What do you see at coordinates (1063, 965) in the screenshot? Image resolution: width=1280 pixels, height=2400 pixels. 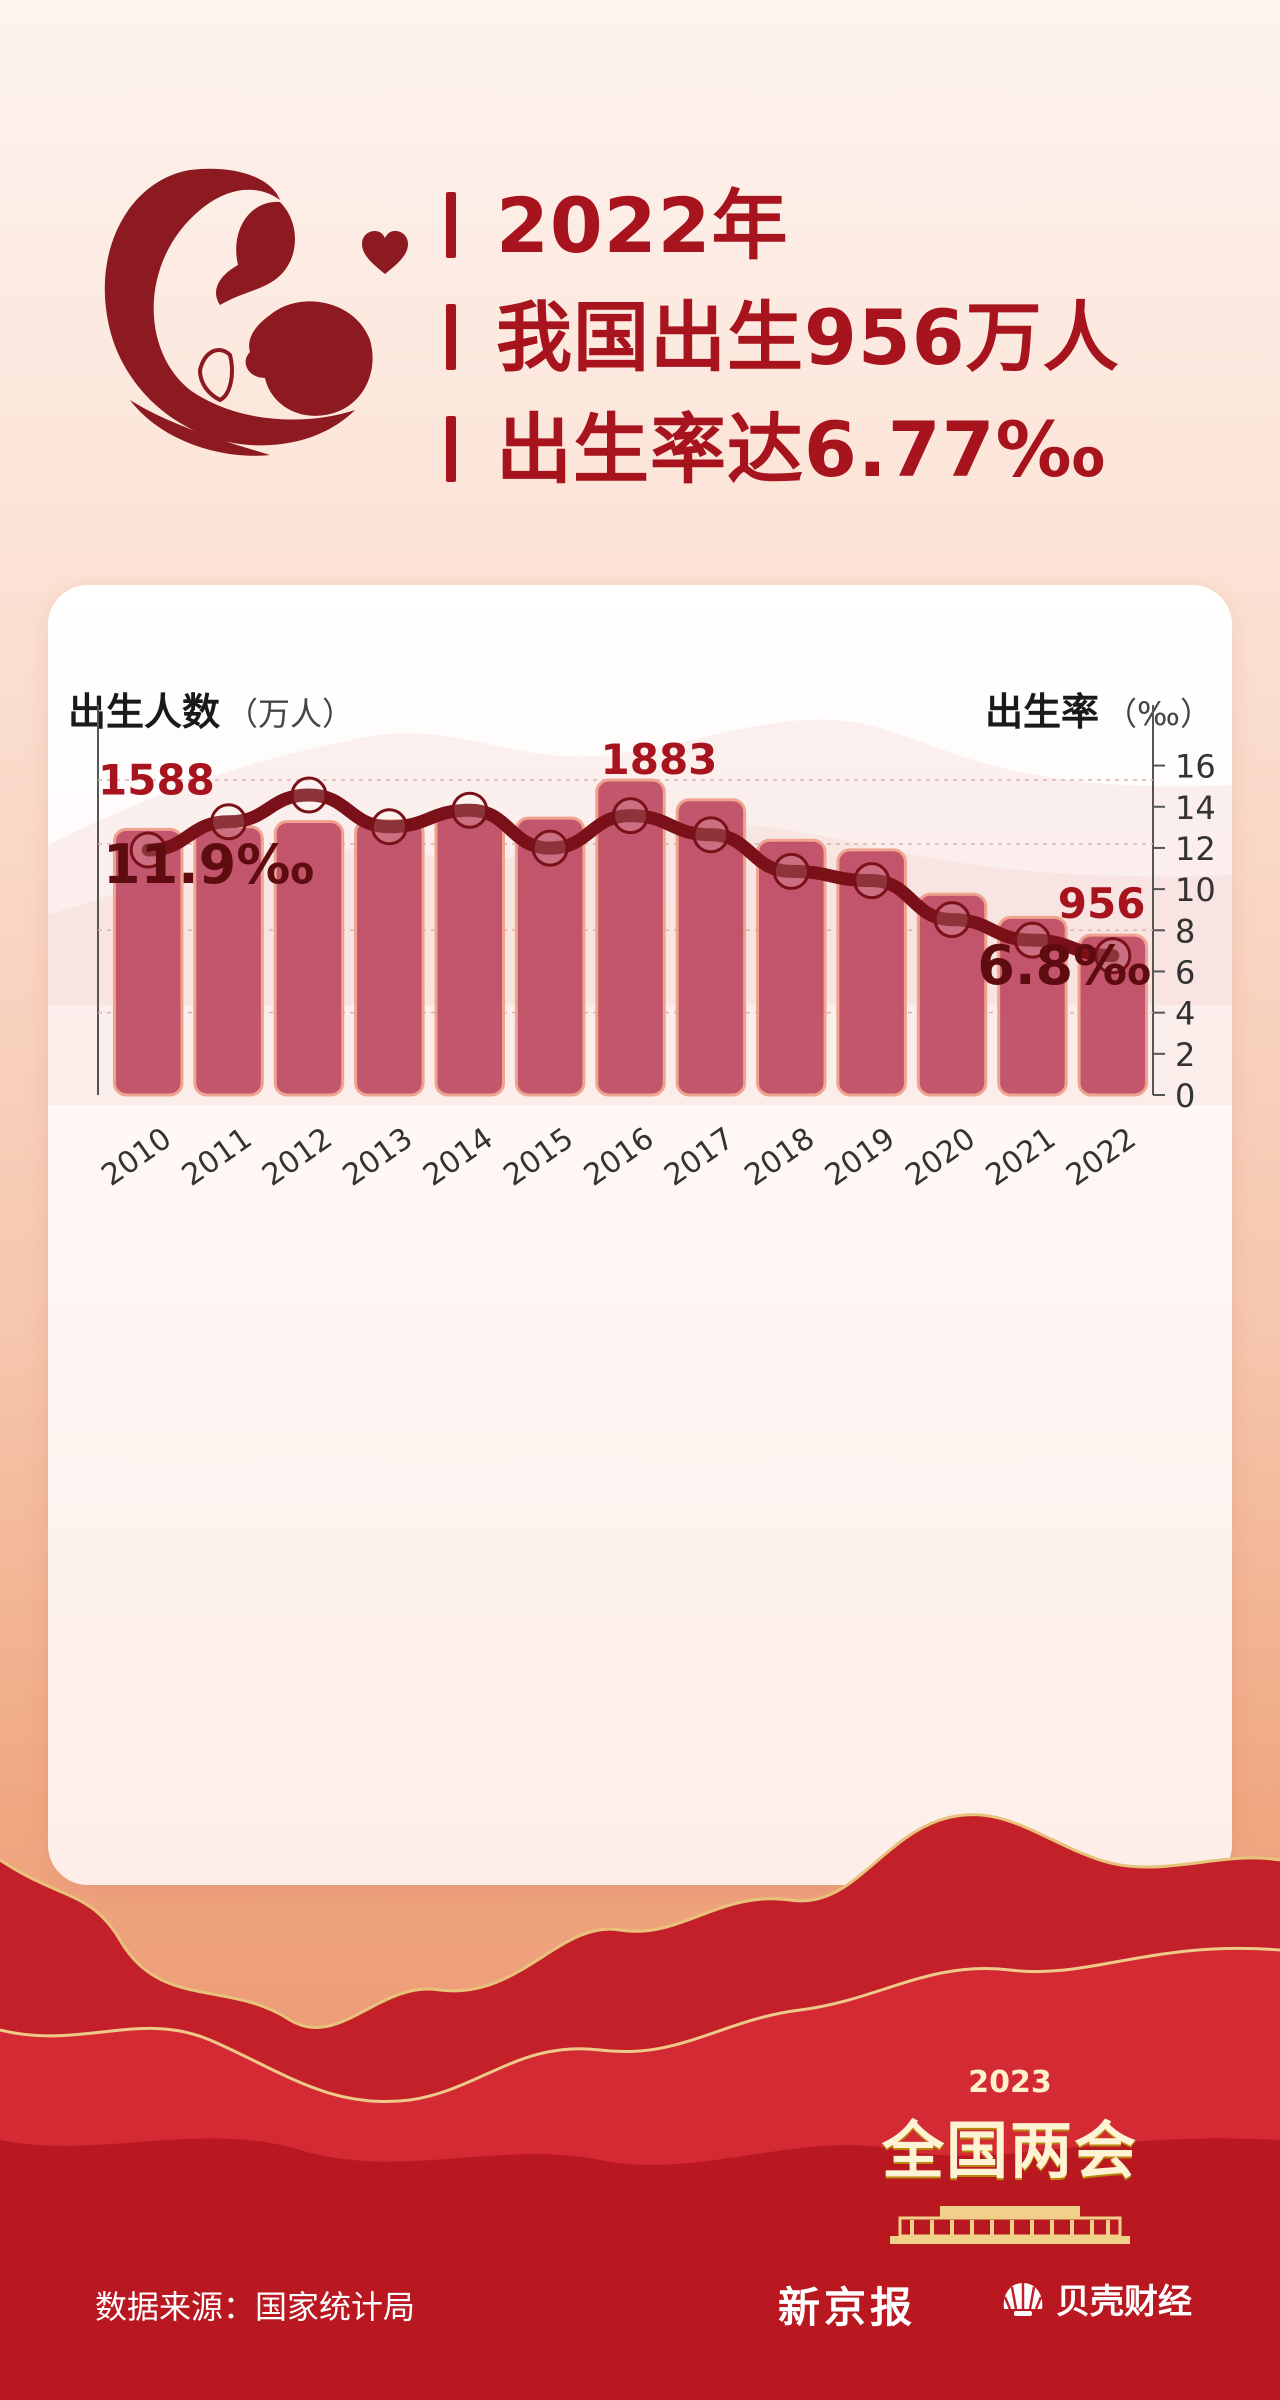 I see `annotation-rate-2022: 6.8‰` at bounding box center [1063, 965].